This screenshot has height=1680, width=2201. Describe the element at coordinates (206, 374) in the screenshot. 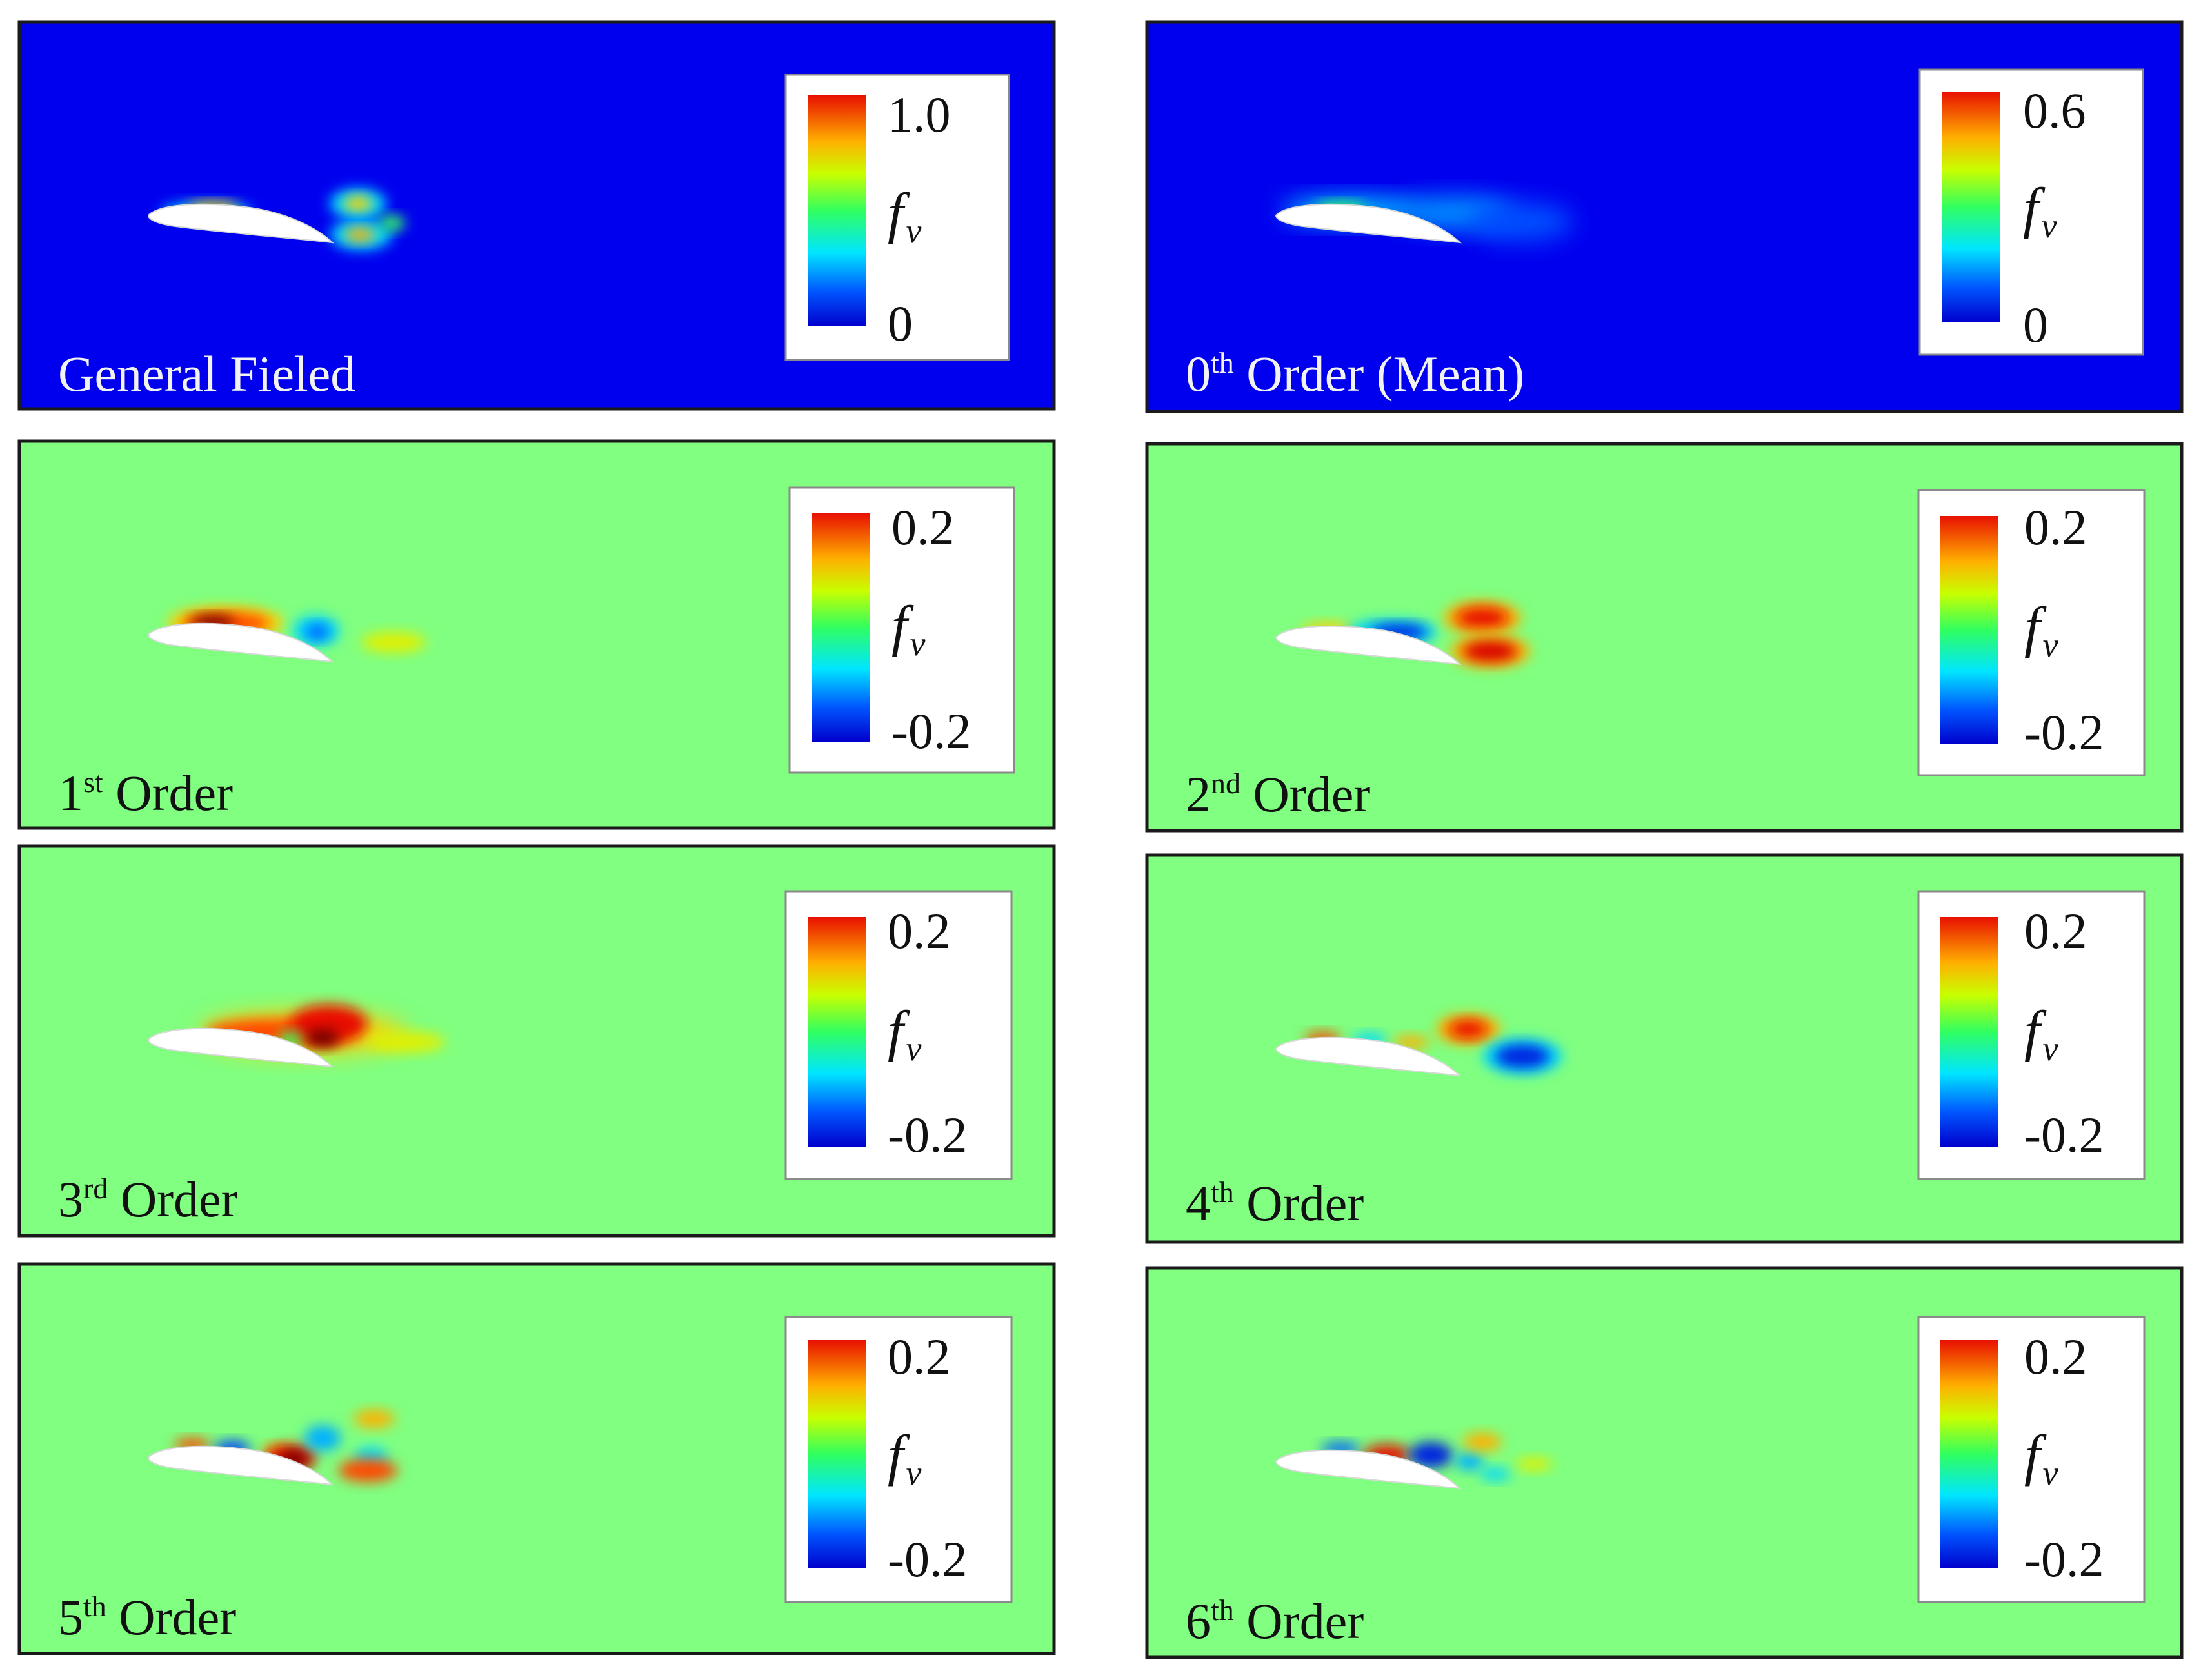

I see `panel-title: General Fieled` at that location.